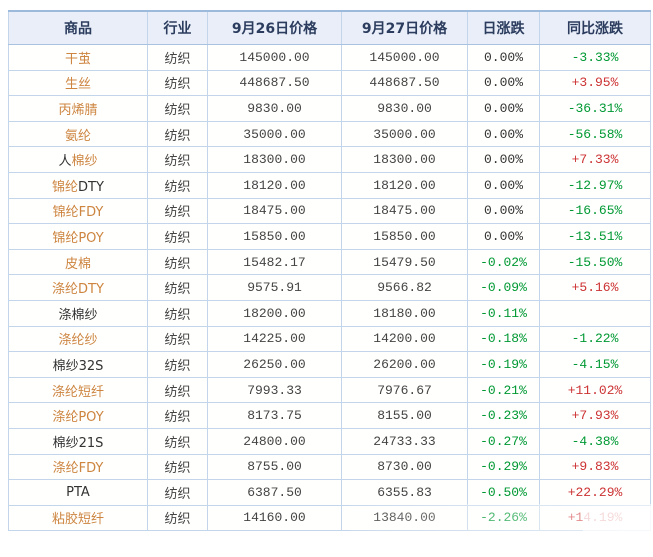 The width and height of the screenshot is (653, 557). What do you see at coordinates (274, 185) in the screenshot?
I see `price-0926-cell: 18120.00` at bounding box center [274, 185].